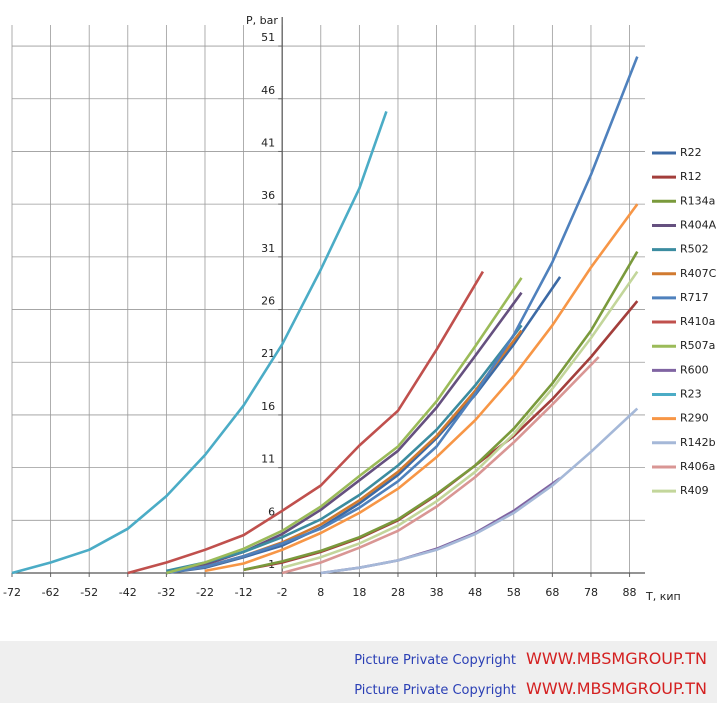 This screenshot has height=703, width=717. What do you see at coordinates (552, 592) in the screenshot?
I see `x-tick-label: 68` at bounding box center [552, 592].